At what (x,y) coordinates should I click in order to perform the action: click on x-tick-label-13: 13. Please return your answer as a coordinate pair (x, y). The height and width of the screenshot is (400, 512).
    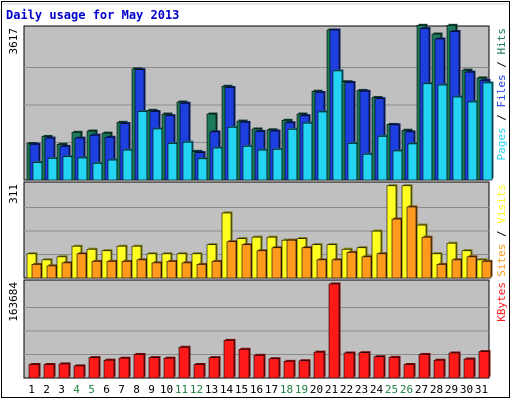
    Looking at the image, I should click on (211, 389).